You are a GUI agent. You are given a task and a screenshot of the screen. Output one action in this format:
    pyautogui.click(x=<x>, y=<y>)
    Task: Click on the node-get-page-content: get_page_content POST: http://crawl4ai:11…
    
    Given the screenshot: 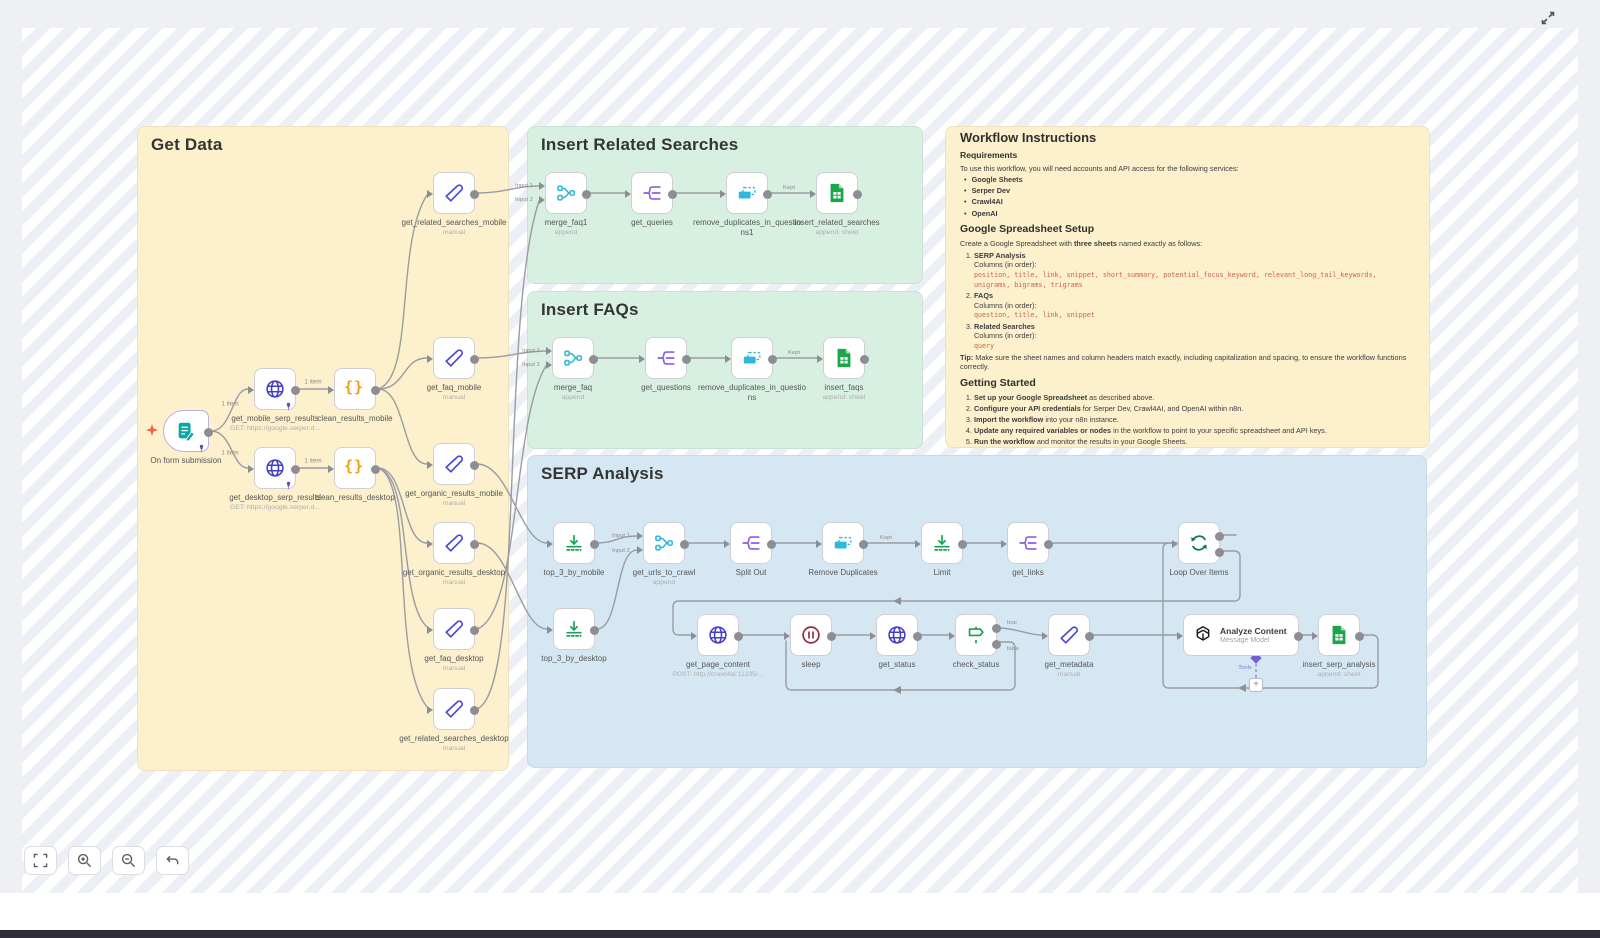 What is the action you would take?
    pyautogui.click(x=718, y=646)
    